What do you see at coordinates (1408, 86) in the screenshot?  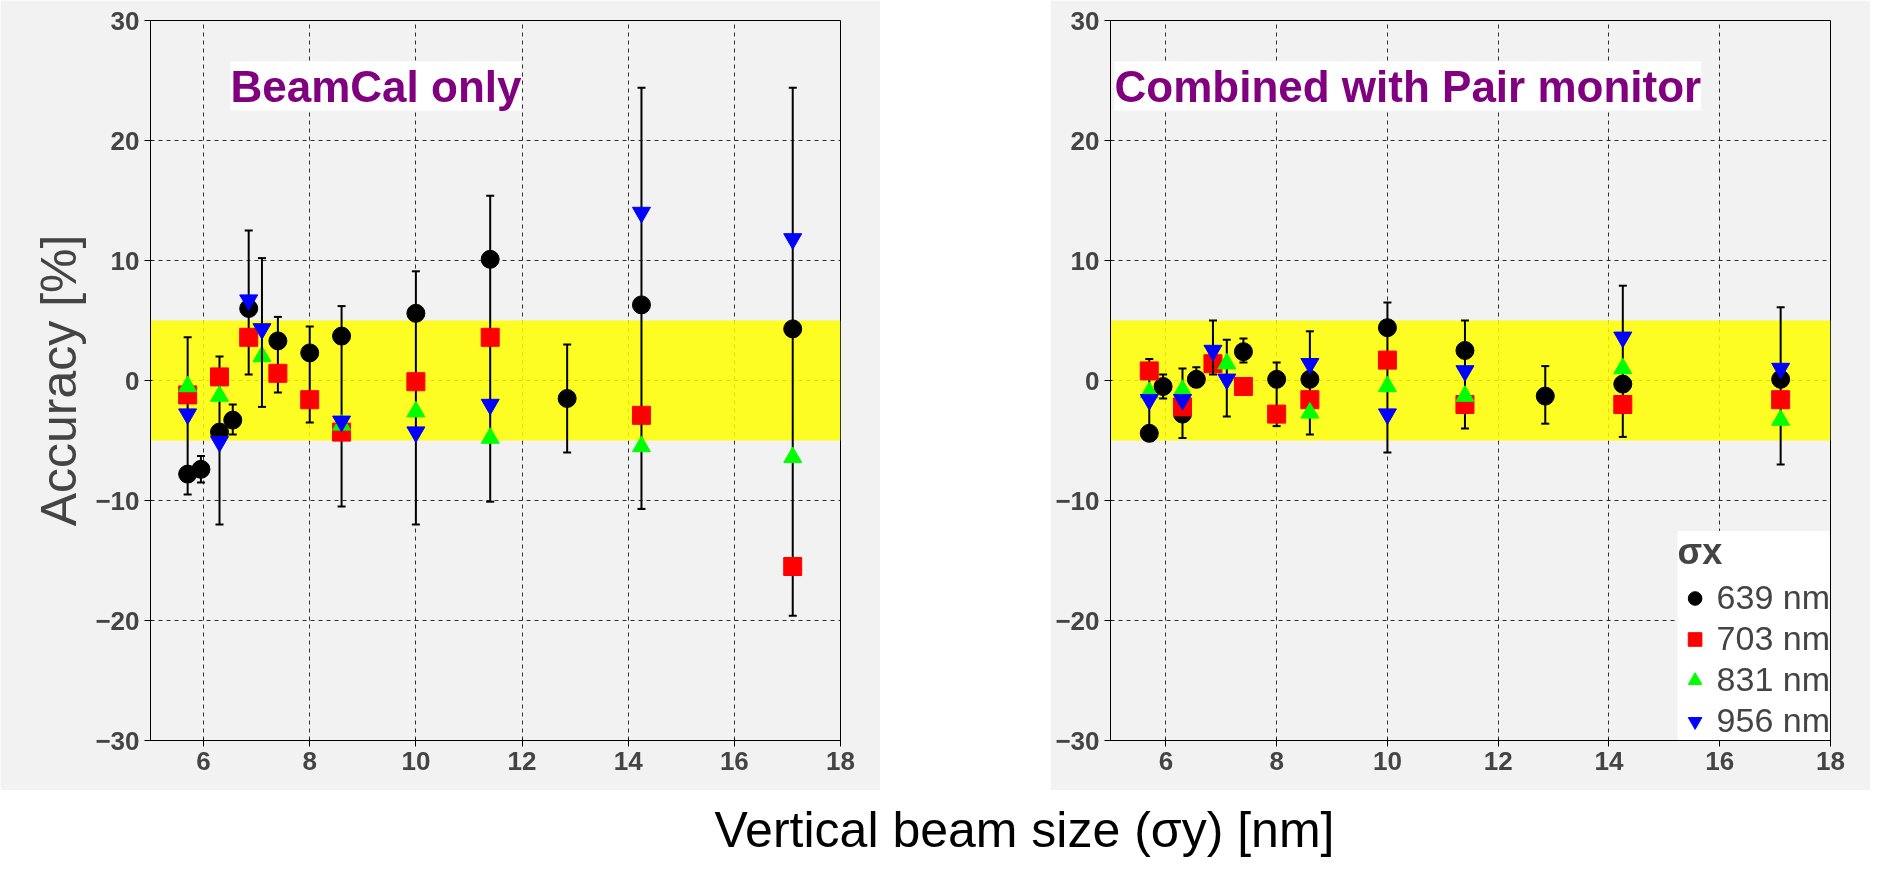 I see `annotation: Combined with Pair monitor` at bounding box center [1408, 86].